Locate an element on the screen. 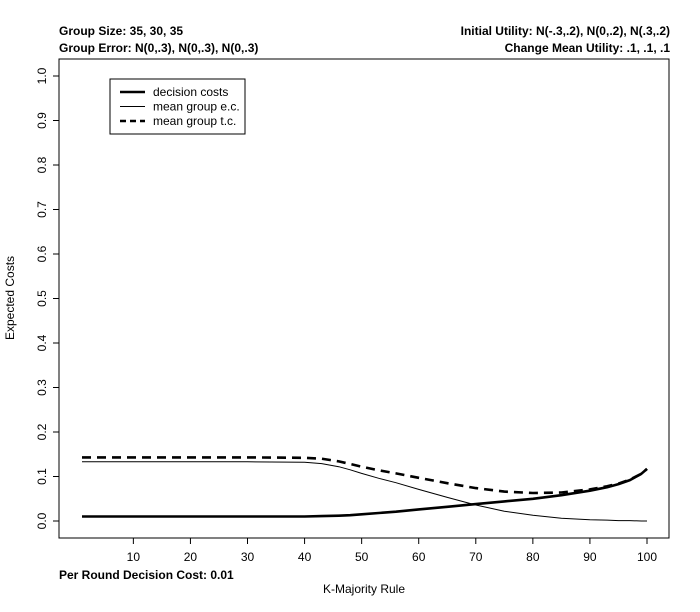 This screenshot has height=612, width=700. footer-decision-cost-note: Per Round Decision Cost: 0.01 is located at coordinates (146, 575).